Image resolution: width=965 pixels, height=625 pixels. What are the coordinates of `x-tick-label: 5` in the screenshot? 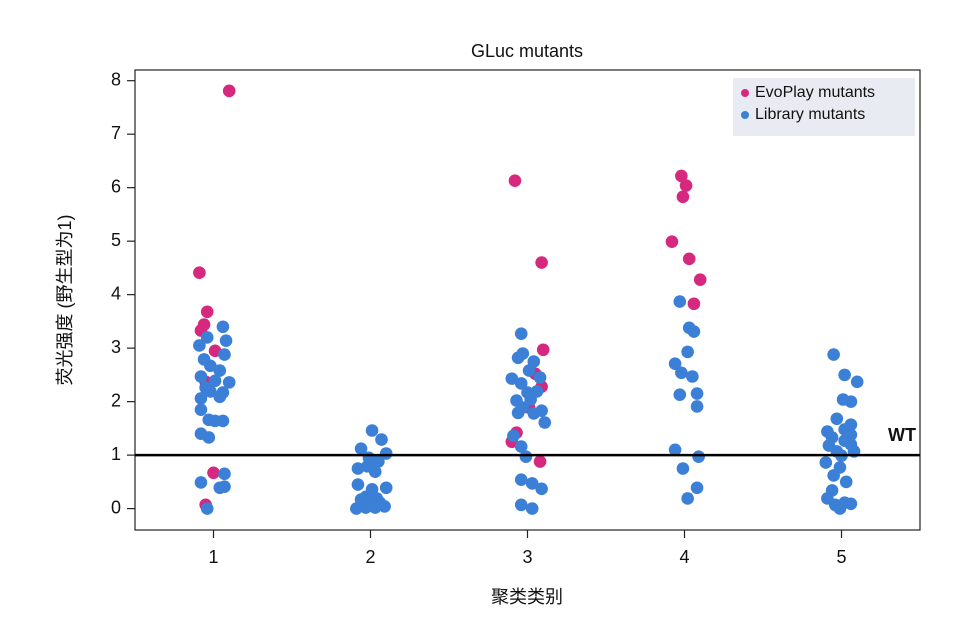 It's located at (841, 557).